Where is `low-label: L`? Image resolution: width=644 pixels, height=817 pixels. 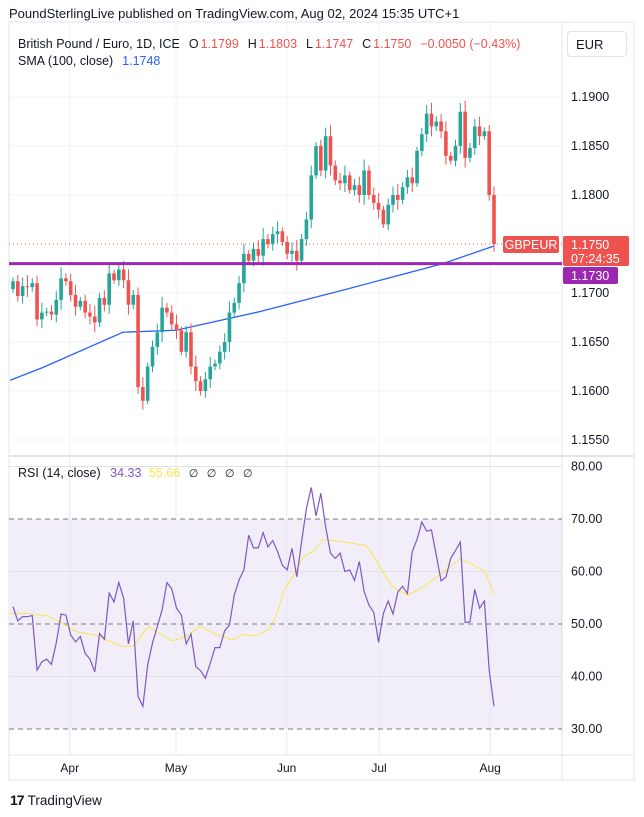
low-label: L is located at coordinates (309, 44).